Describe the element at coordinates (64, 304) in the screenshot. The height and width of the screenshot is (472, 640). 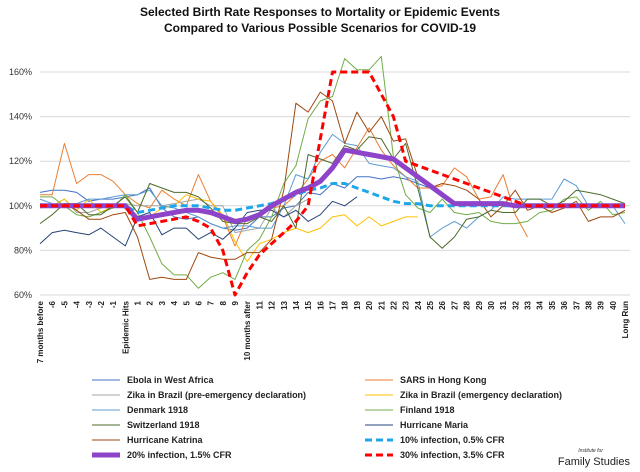
I see `x-tick-label: -5` at that location.